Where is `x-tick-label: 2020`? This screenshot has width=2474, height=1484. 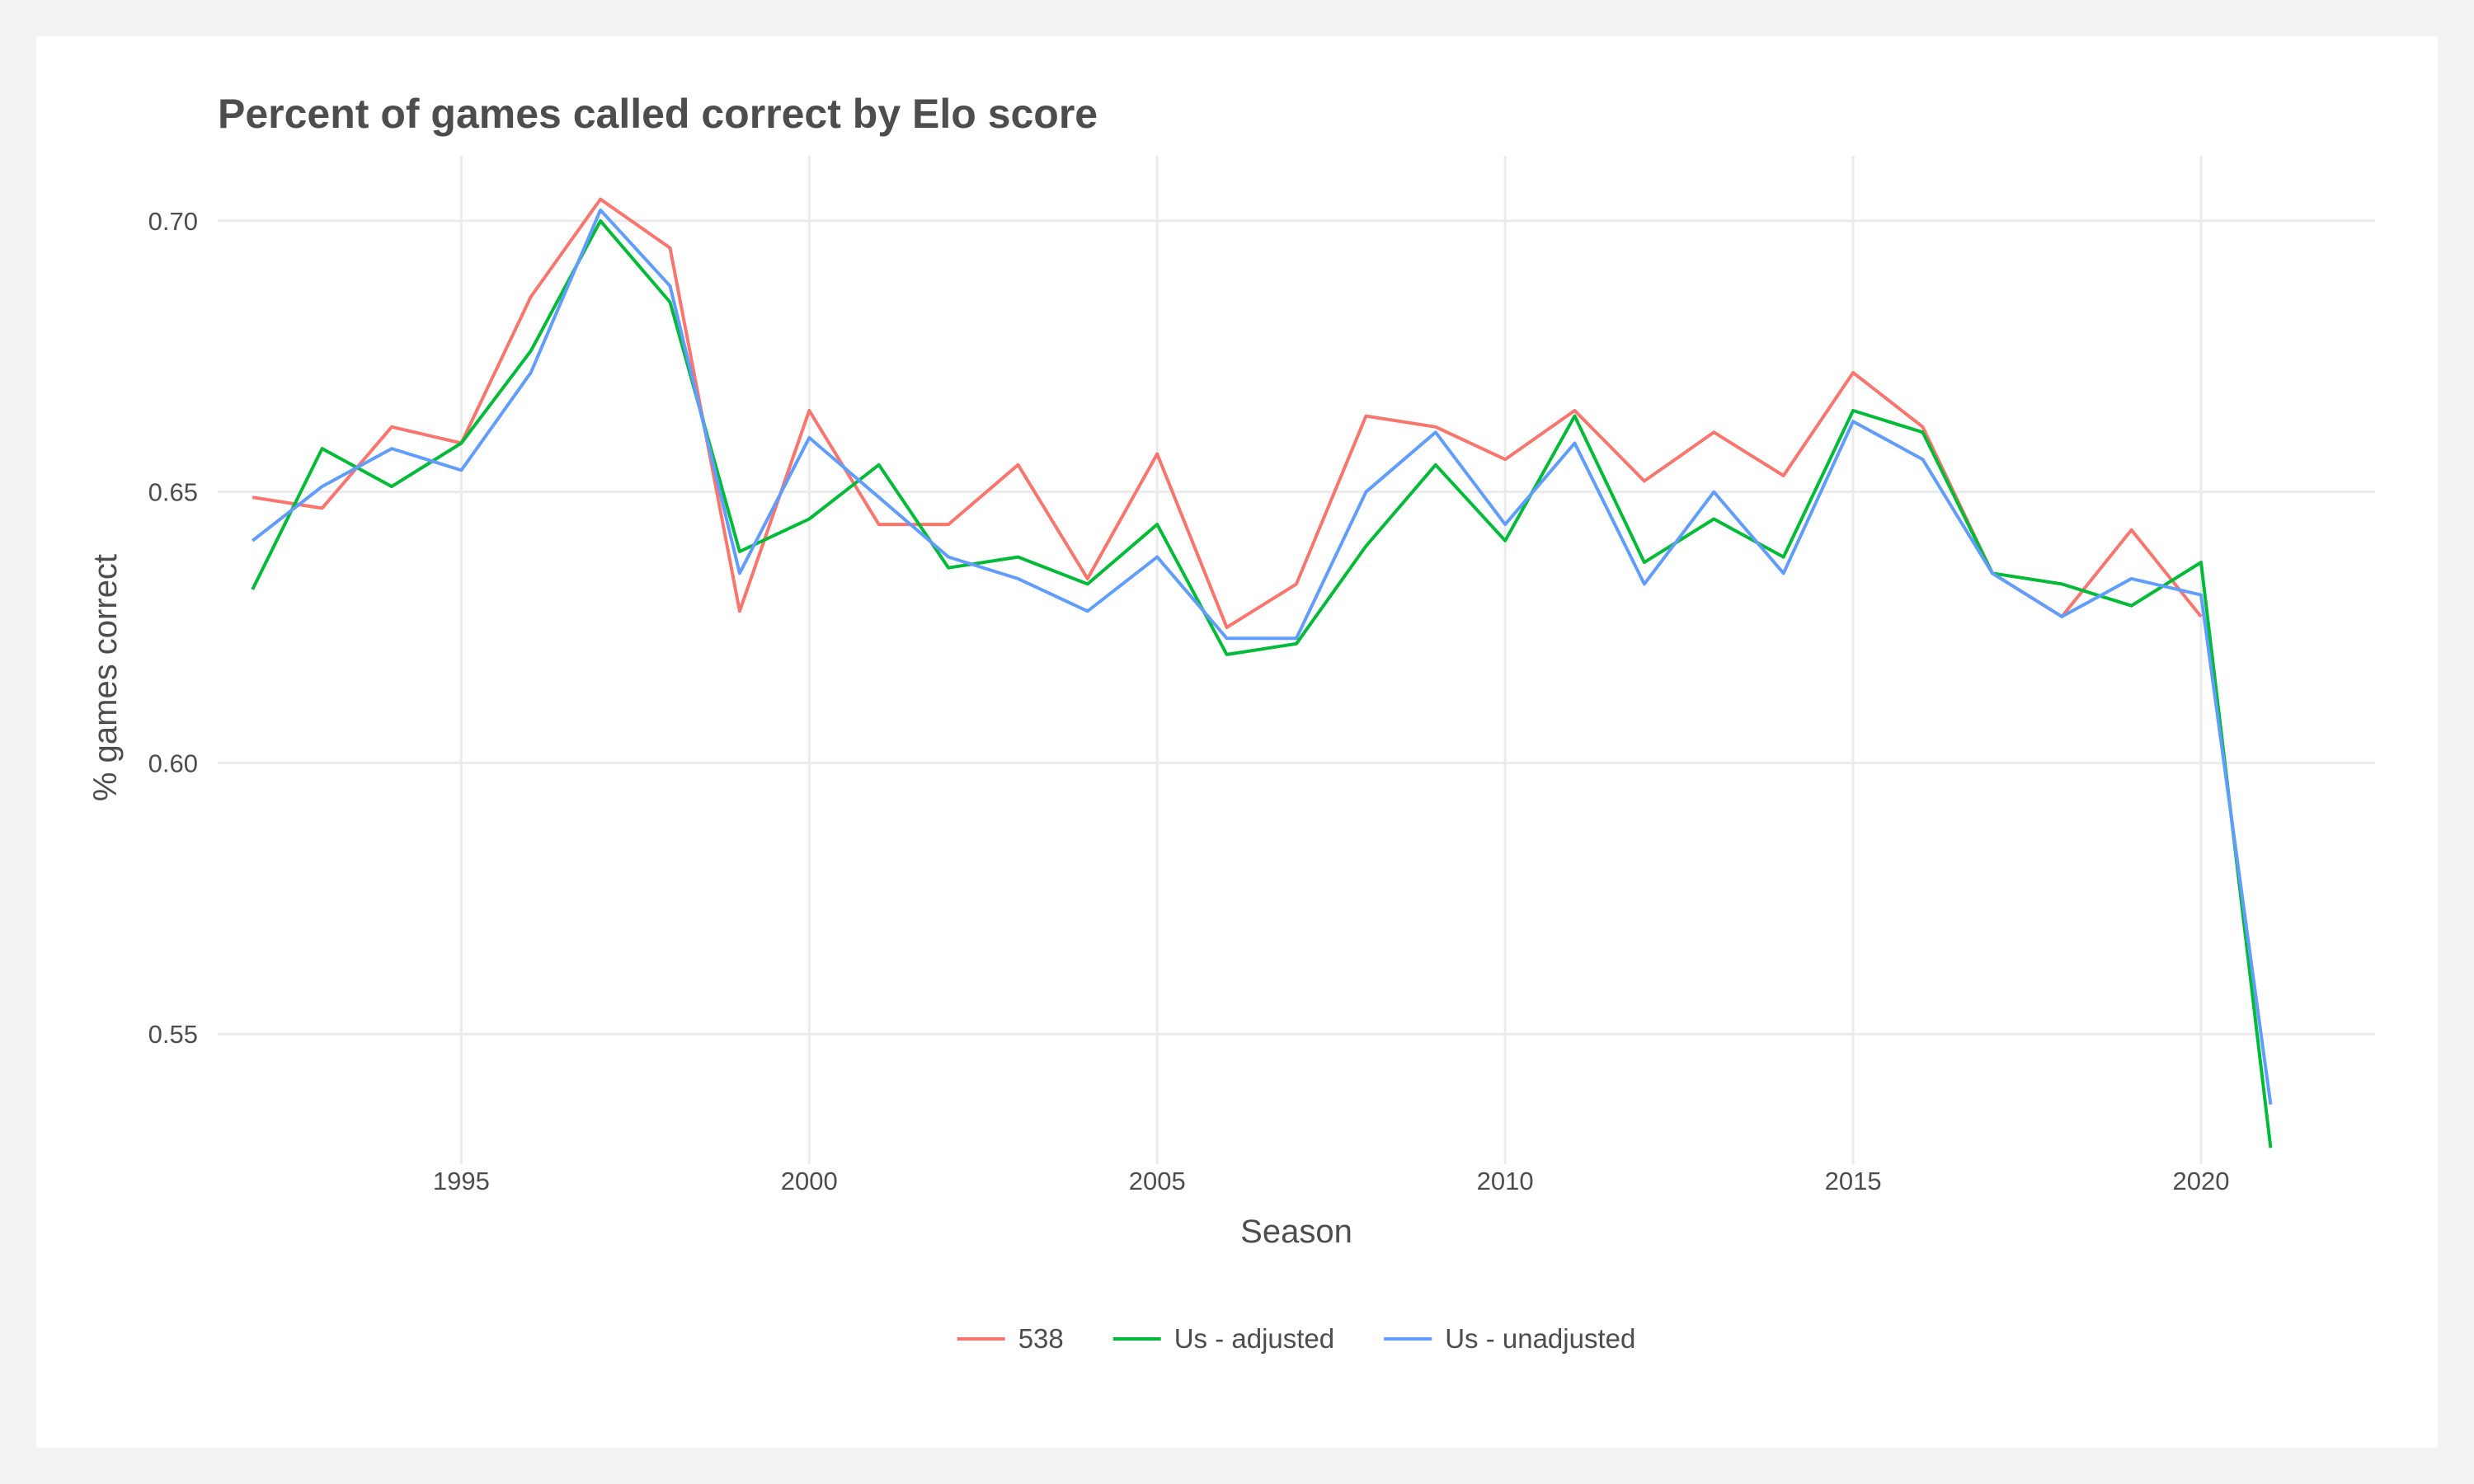
x-tick-label: 2020 is located at coordinates (2201, 1181).